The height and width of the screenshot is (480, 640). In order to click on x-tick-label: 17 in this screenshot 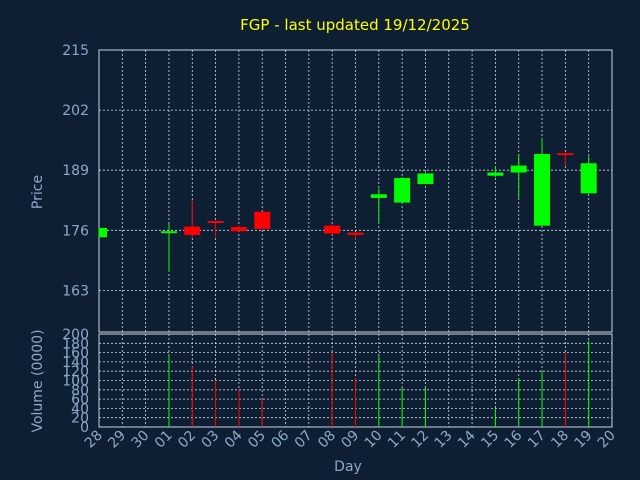, I will do `click(537, 440)`.